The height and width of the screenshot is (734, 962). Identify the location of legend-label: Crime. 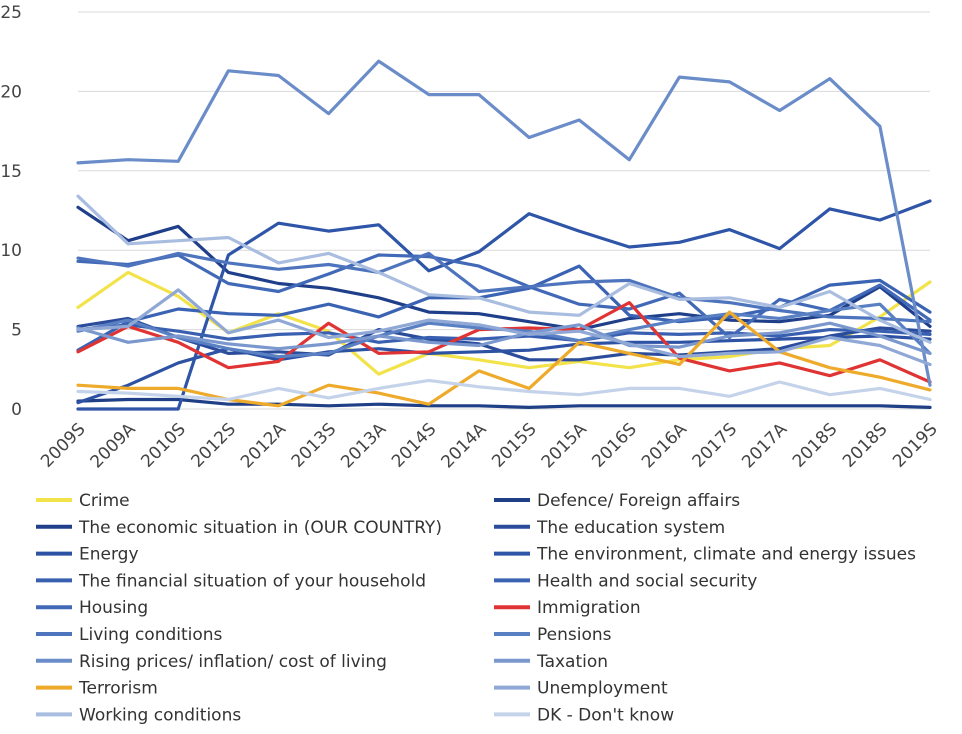
(104, 501).